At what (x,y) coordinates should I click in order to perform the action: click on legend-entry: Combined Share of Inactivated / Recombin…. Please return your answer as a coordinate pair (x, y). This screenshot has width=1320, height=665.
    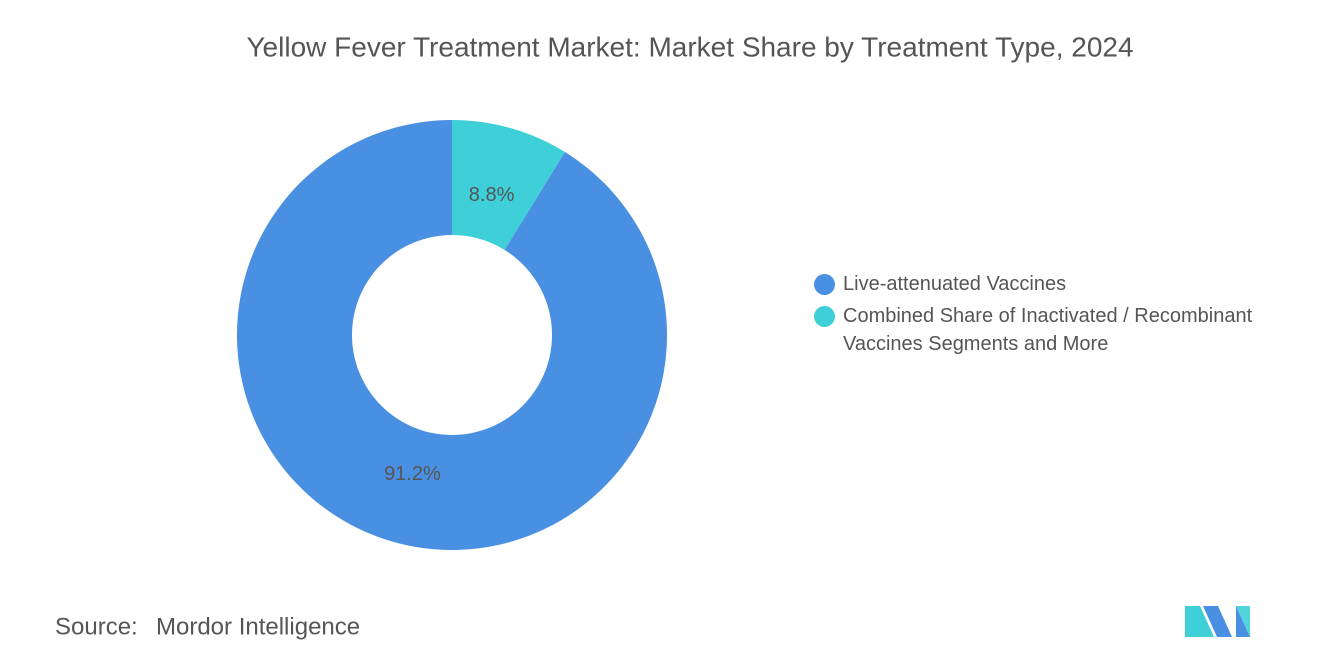
    Looking at the image, I should click on (1038, 330).